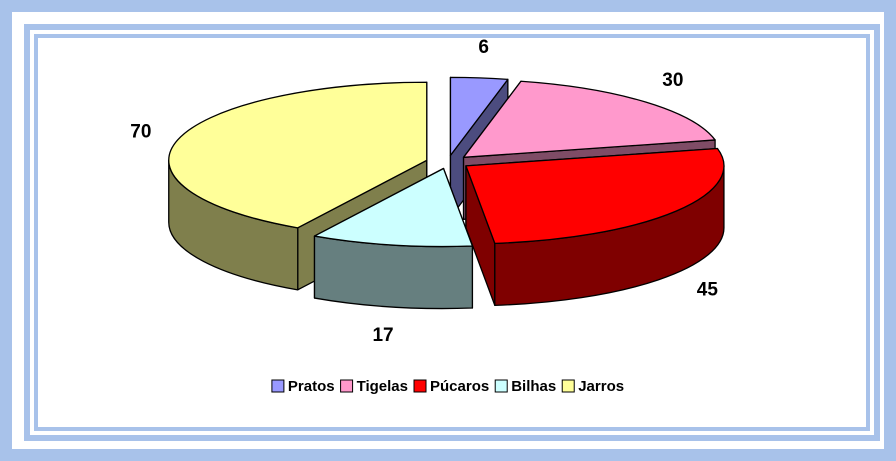 The height and width of the screenshot is (461, 896). I want to click on legend: Pratos Tigelas Púcaros Bilhas Jarros, so click(447, 386).